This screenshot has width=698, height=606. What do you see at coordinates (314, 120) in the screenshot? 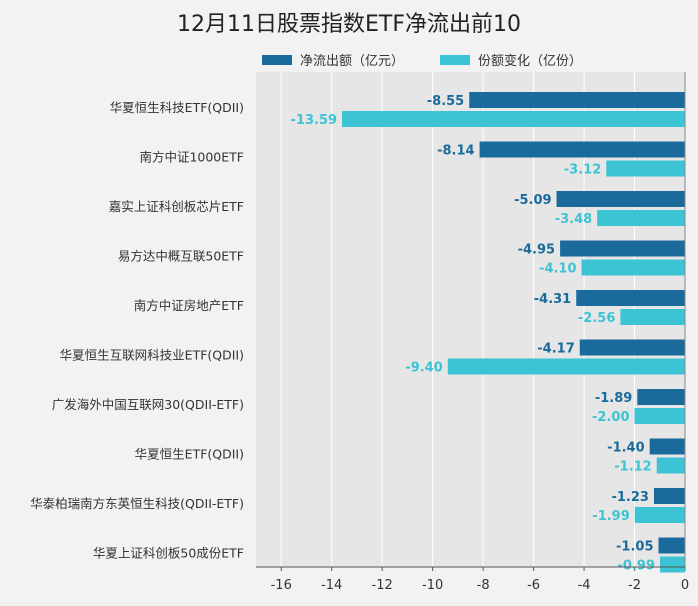
I see `data-label-share-change: -13.59` at bounding box center [314, 120].